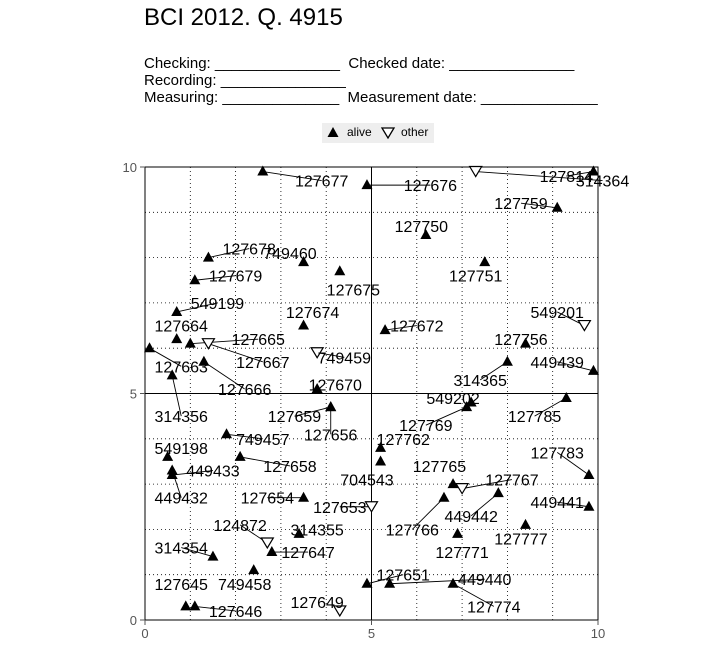  What do you see at coordinates (242, 97) in the screenshot?
I see `measuring-field: Measuring: ______________` at bounding box center [242, 97].